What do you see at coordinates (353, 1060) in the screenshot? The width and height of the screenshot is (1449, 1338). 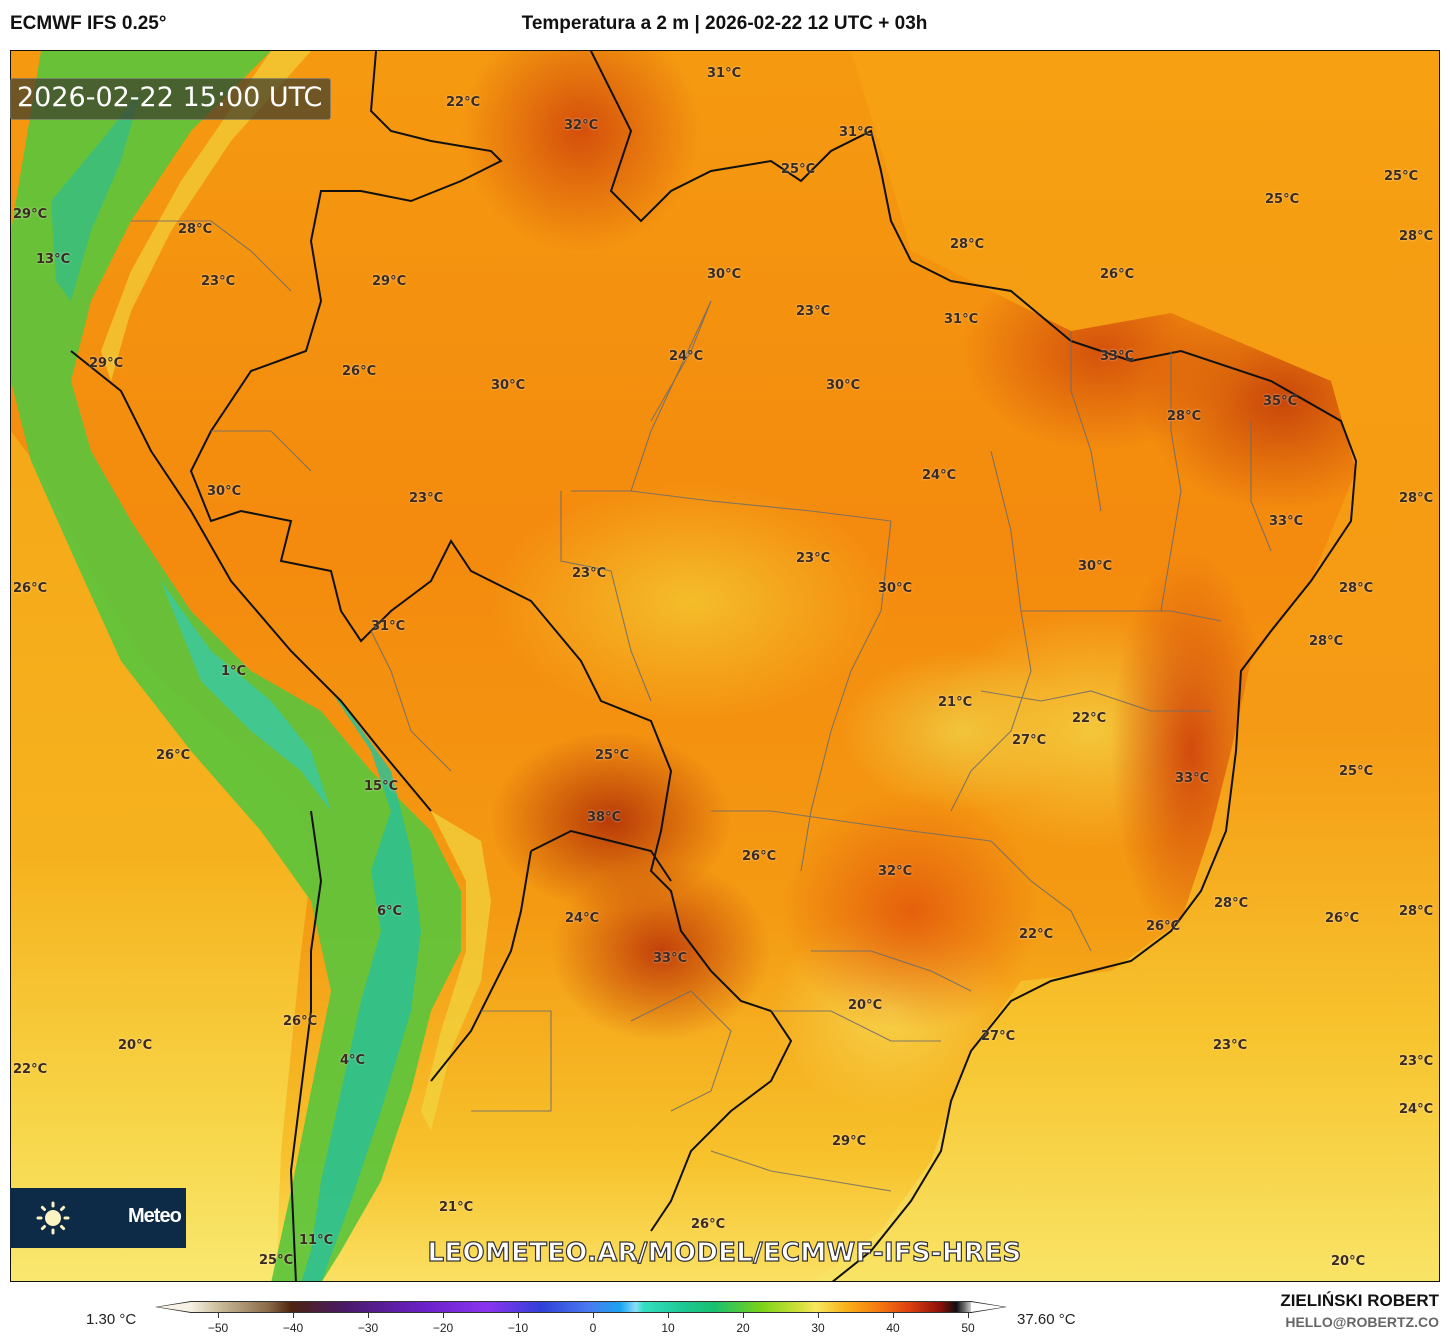 I see `temperature-label: 4°C` at bounding box center [353, 1060].